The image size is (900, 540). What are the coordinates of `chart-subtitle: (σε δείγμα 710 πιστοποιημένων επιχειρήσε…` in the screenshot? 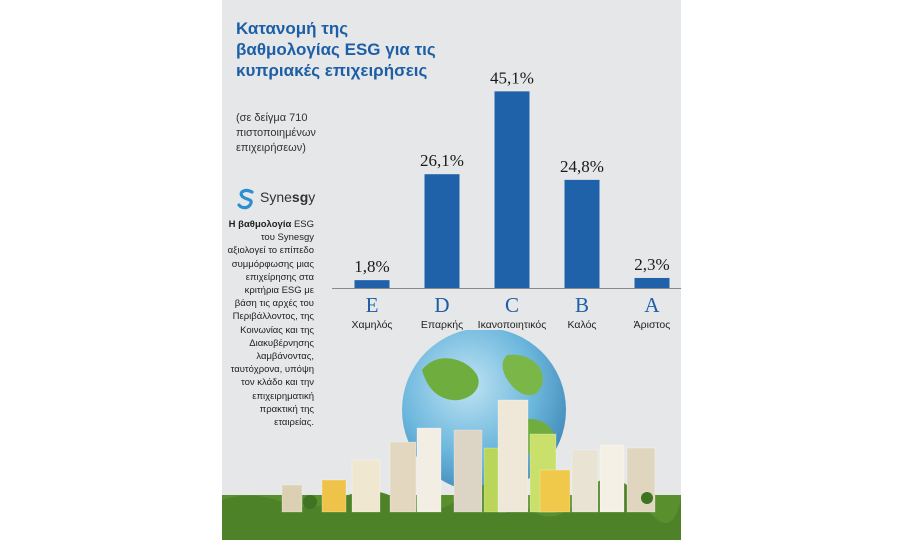 It's located at (276, 133).